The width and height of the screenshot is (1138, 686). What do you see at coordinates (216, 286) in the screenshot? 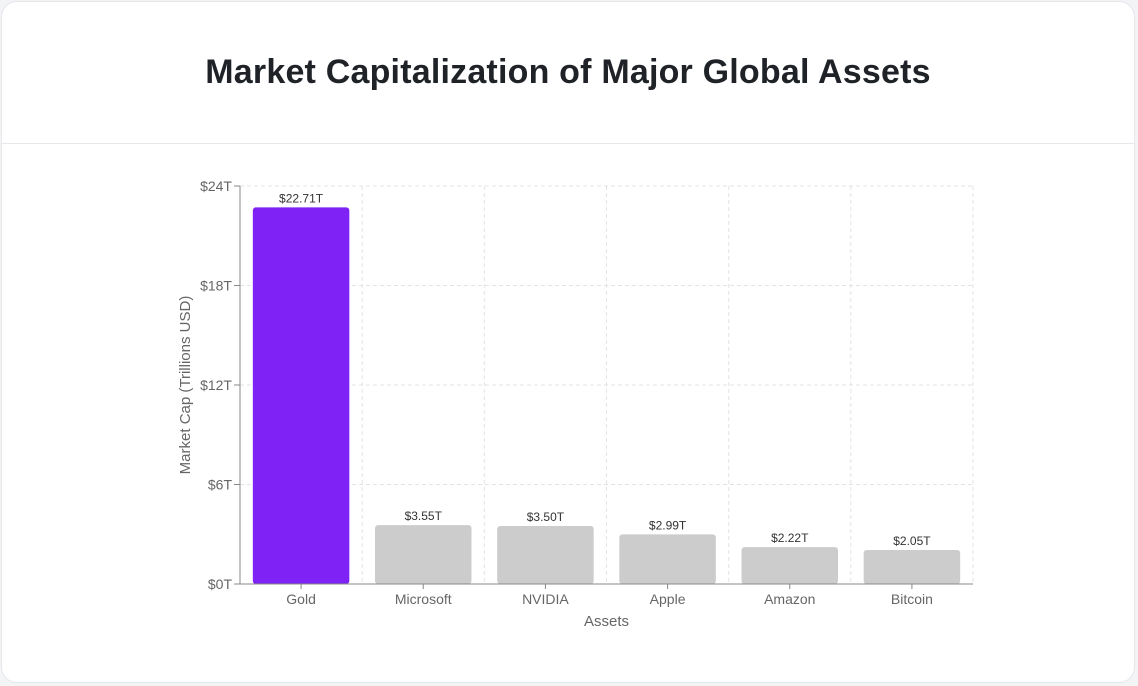
I see `y-tick-label: $18T` at bounding box center [216, 286].